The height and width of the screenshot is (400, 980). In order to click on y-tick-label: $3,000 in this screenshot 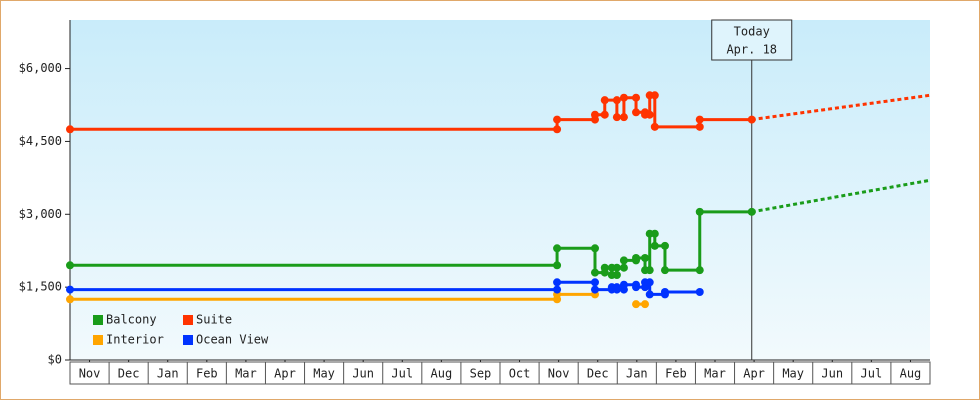, I will do `click(40, 214)`.